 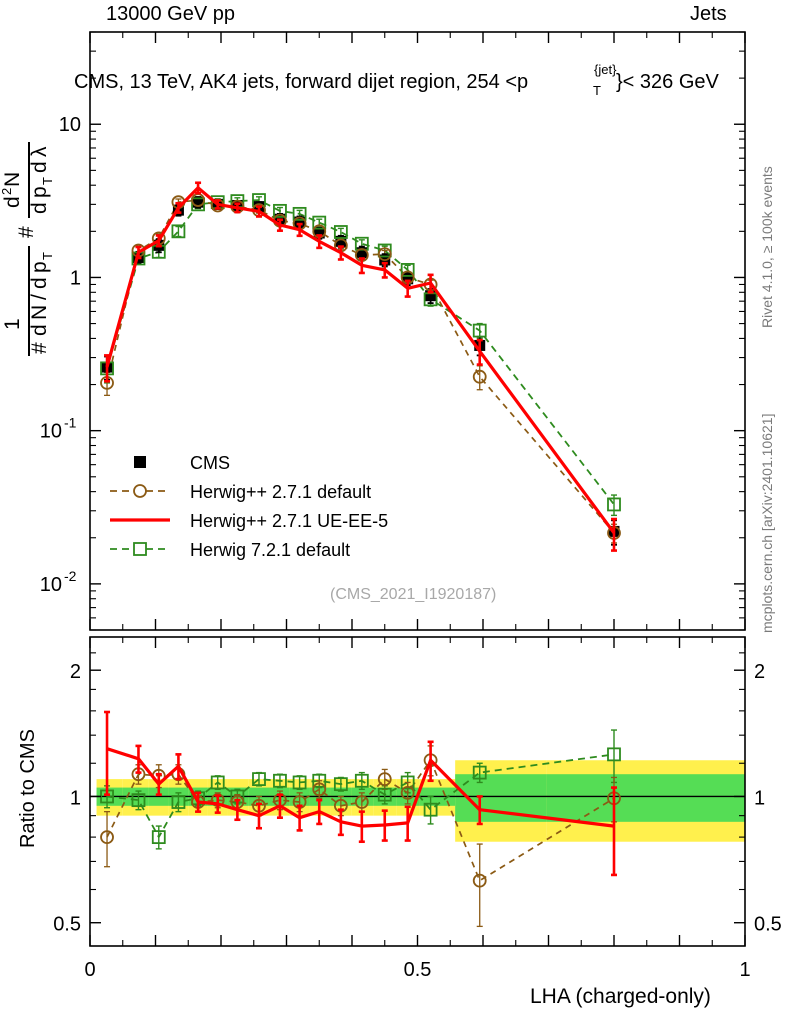 What do you see at coordinates (170, 14) in the screenshot?
I see `header-left: 13000 GeV pp` at bounding box center [170, 14].